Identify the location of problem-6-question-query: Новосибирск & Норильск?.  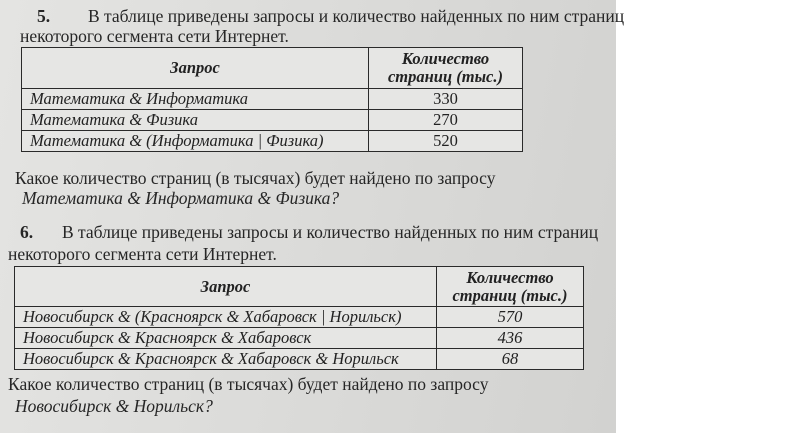
(114, 406).